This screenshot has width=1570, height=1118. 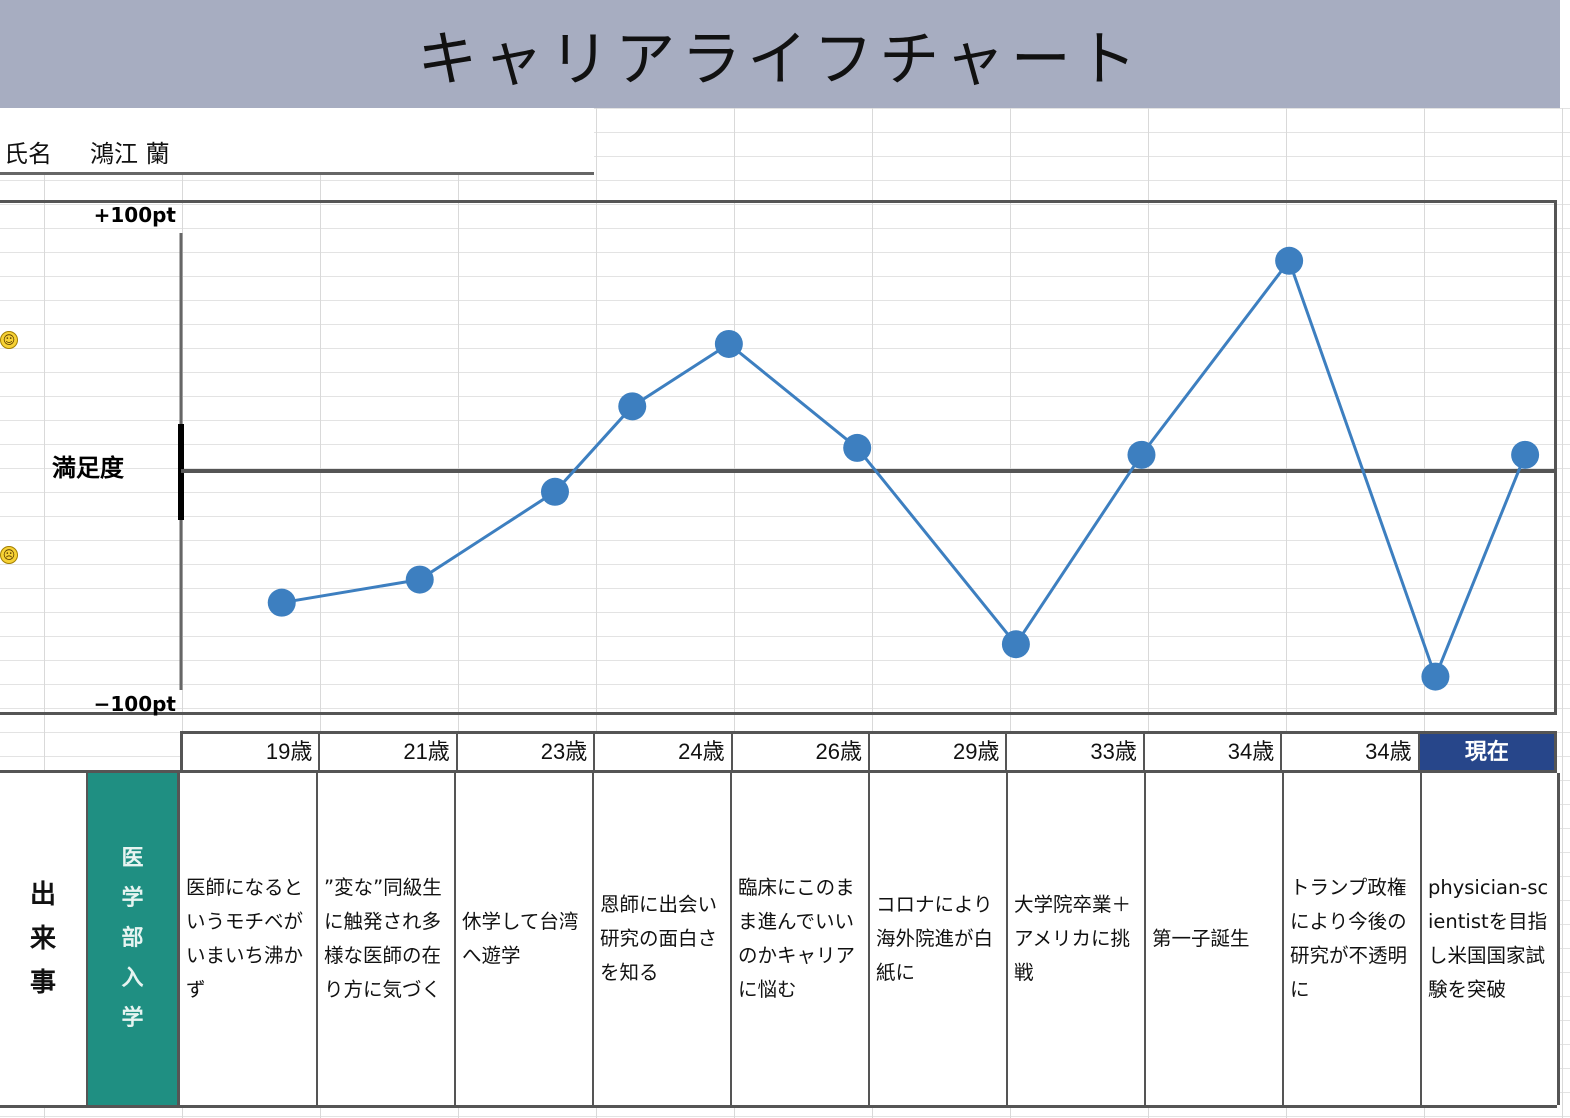 I want to click on event-cell: physician-scientistを目指し米国国家試験を突破, so click(x=1491, y=939).